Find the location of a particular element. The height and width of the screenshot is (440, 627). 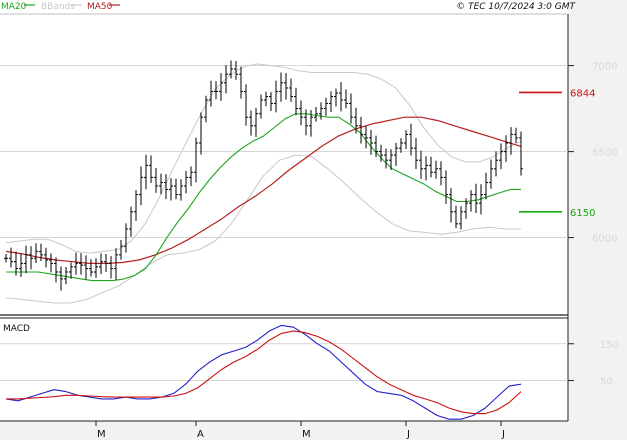

level-label-resistance: 6844 is located at coordinates (582, 93).